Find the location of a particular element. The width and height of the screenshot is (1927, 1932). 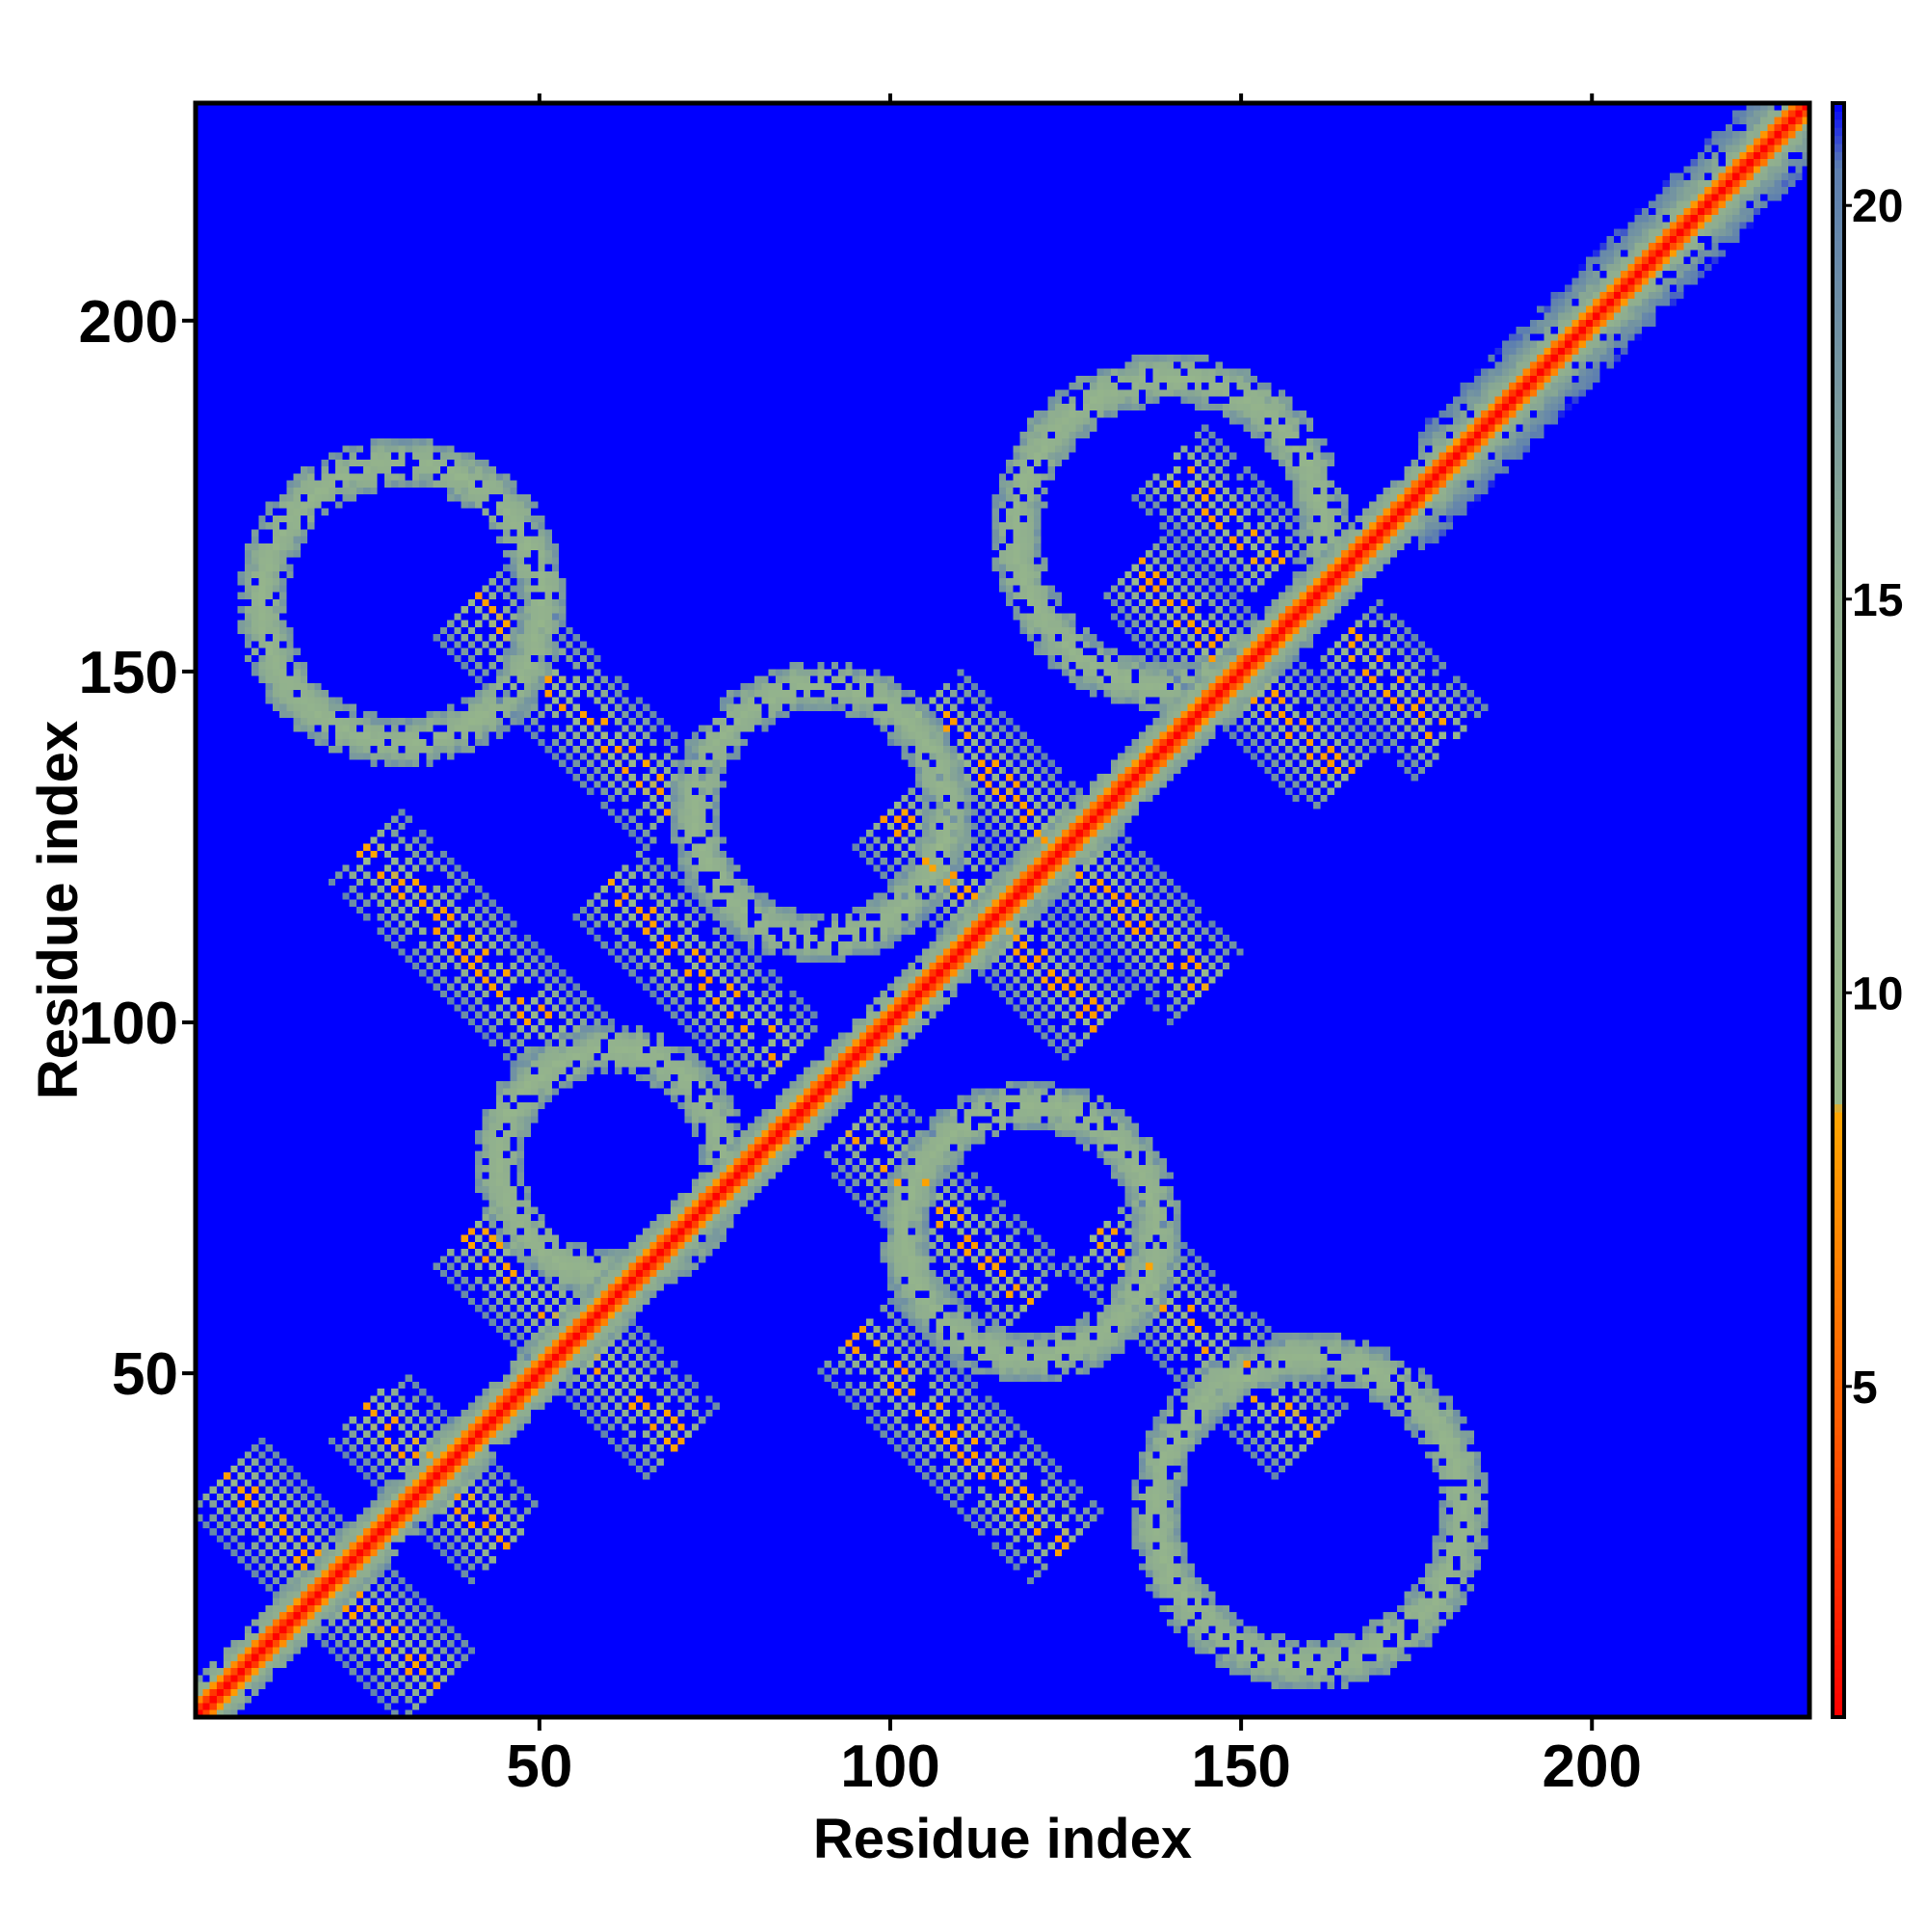

y-tick-label: 150 is located at coordinates (128, 673).